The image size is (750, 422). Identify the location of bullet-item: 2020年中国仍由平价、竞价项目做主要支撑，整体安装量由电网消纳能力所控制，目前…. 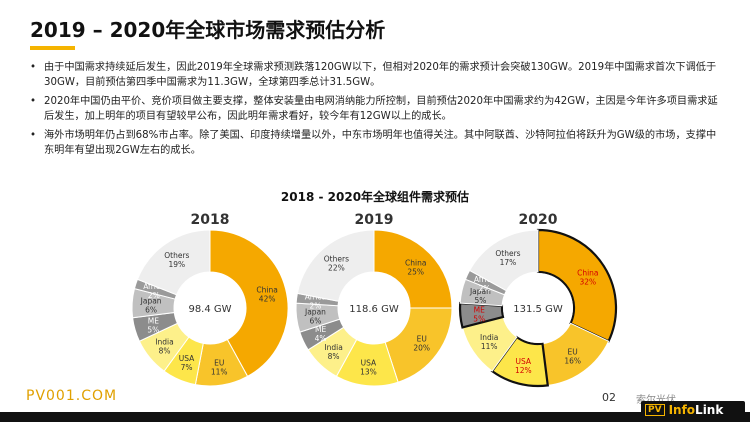
(377, 109).